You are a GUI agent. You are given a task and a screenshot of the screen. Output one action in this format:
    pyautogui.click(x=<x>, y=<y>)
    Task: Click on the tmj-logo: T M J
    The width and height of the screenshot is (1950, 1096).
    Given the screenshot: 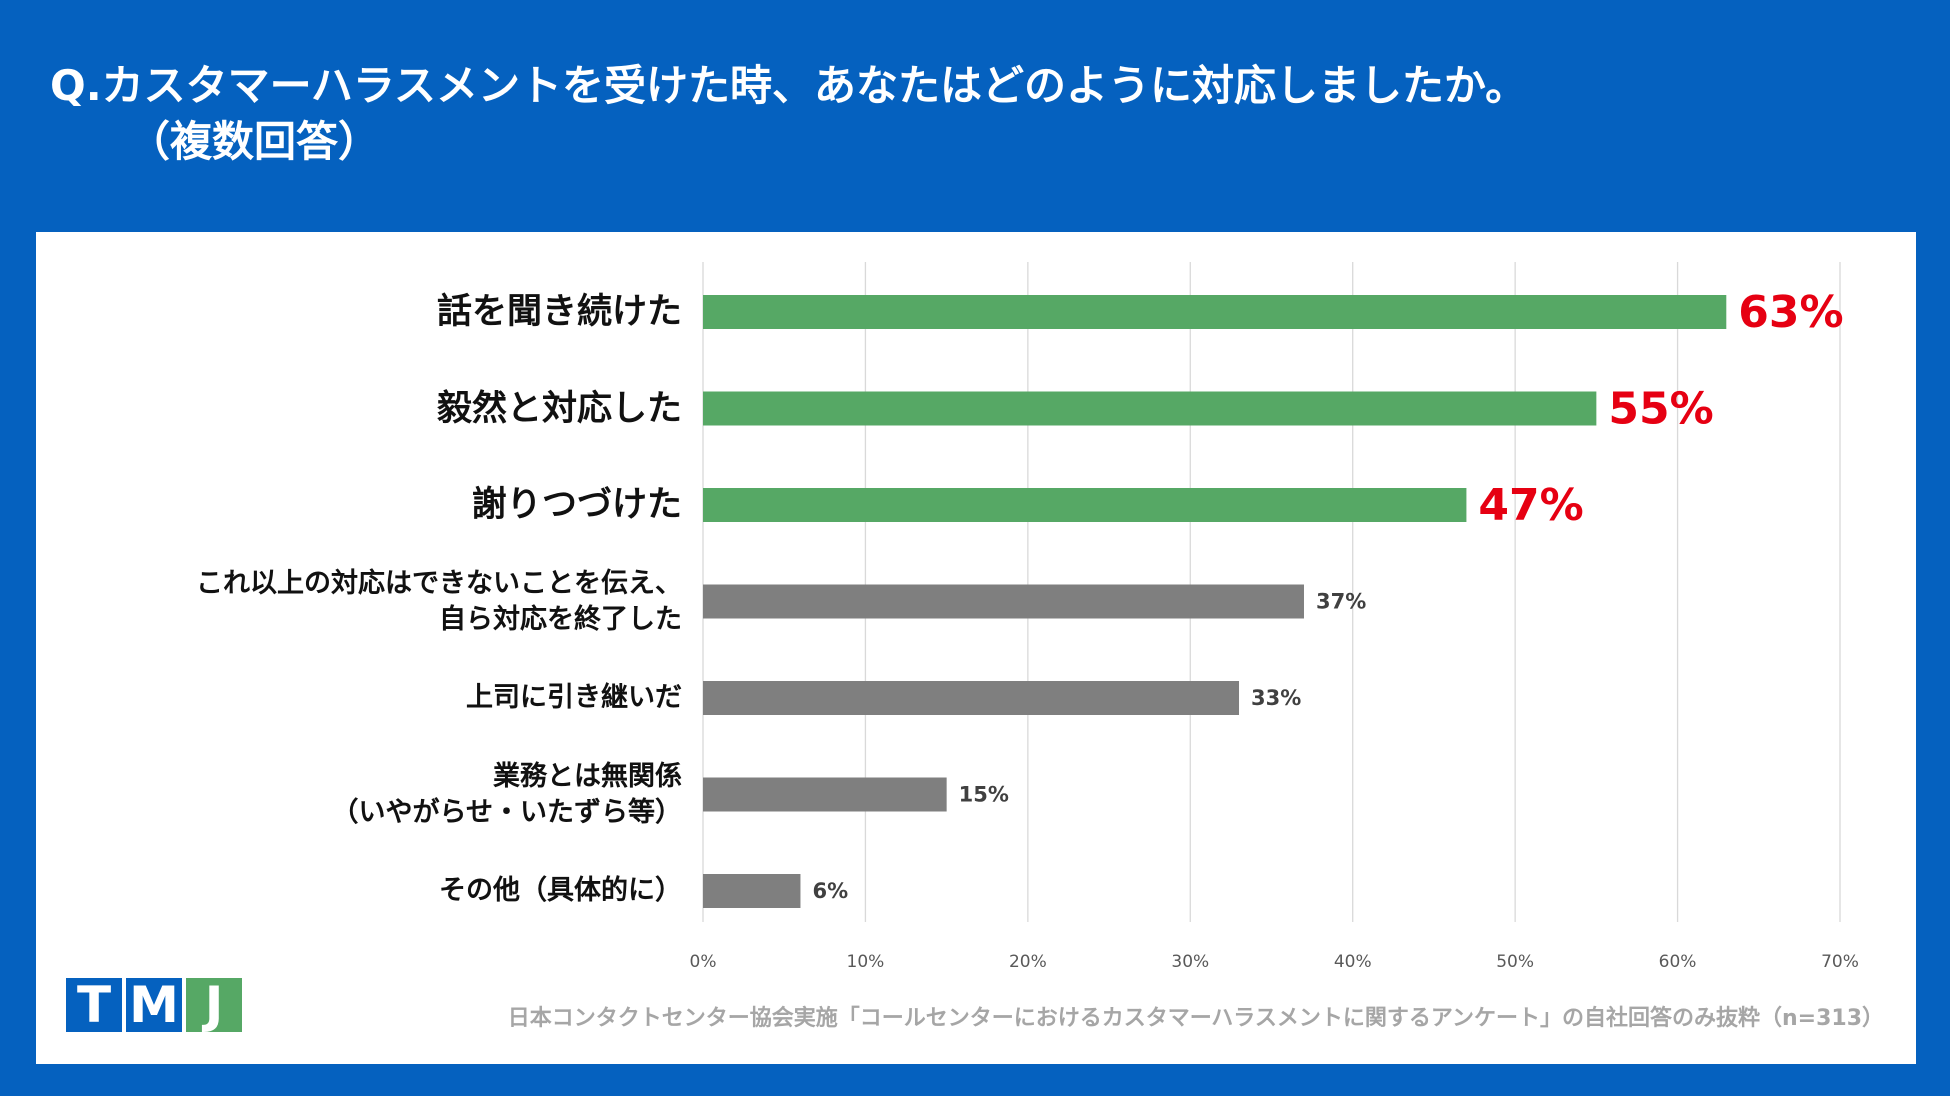 What is the action you would take?
    pyautogui.click(x=156, y=1007)
    